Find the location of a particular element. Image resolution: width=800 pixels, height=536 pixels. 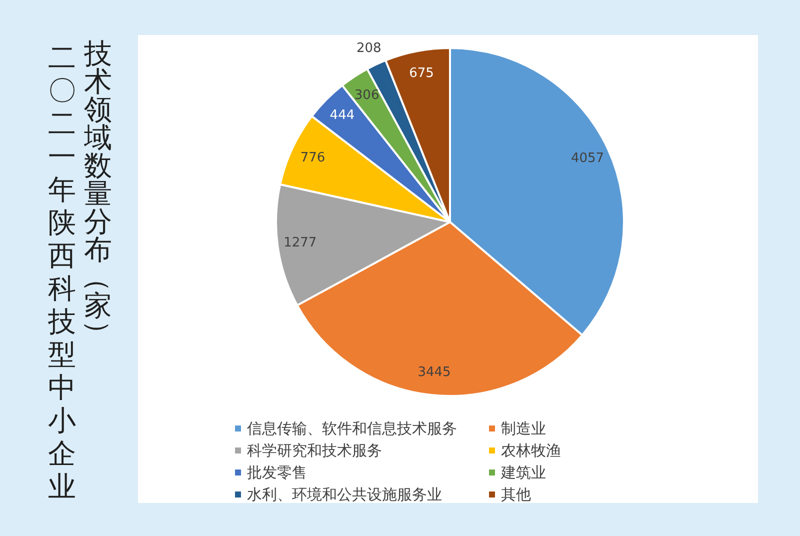

legend-label: 建筑业 is located at coordinates (523, 473).